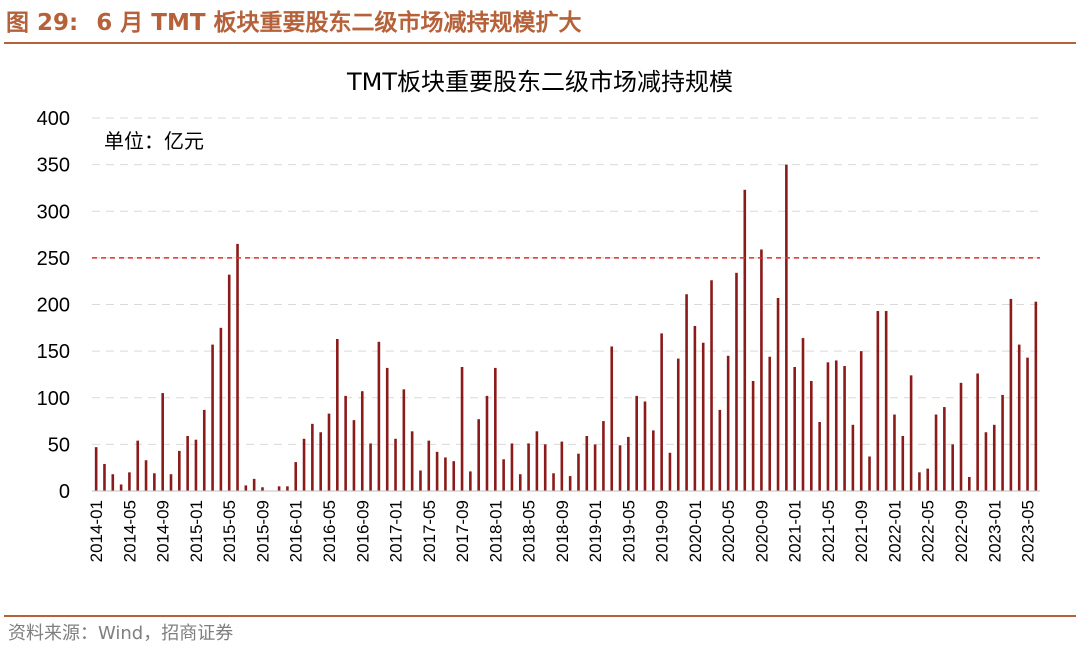 The width and height of the screenshot is (1080, 652). Describe the element at coordinates (154, 141) in the screenshot. I see `unit-label: 单位：亿元` at that location.